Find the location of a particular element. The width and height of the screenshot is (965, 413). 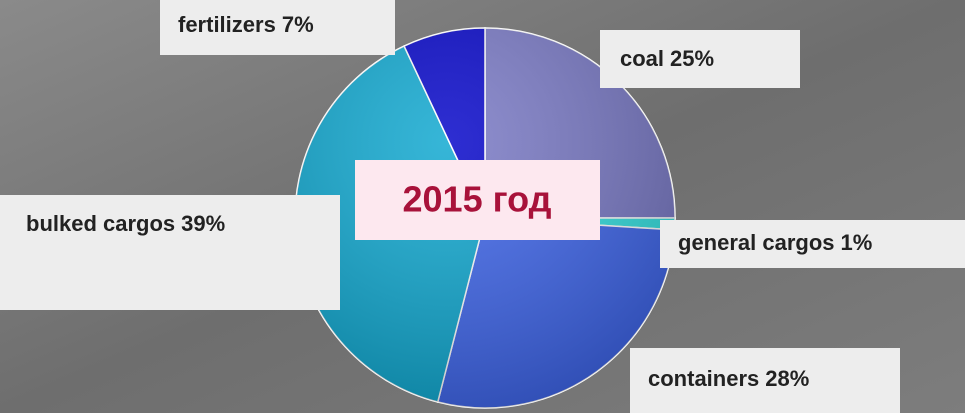

slice-label: fertilizers 7% is located at coordinates (246, 24).